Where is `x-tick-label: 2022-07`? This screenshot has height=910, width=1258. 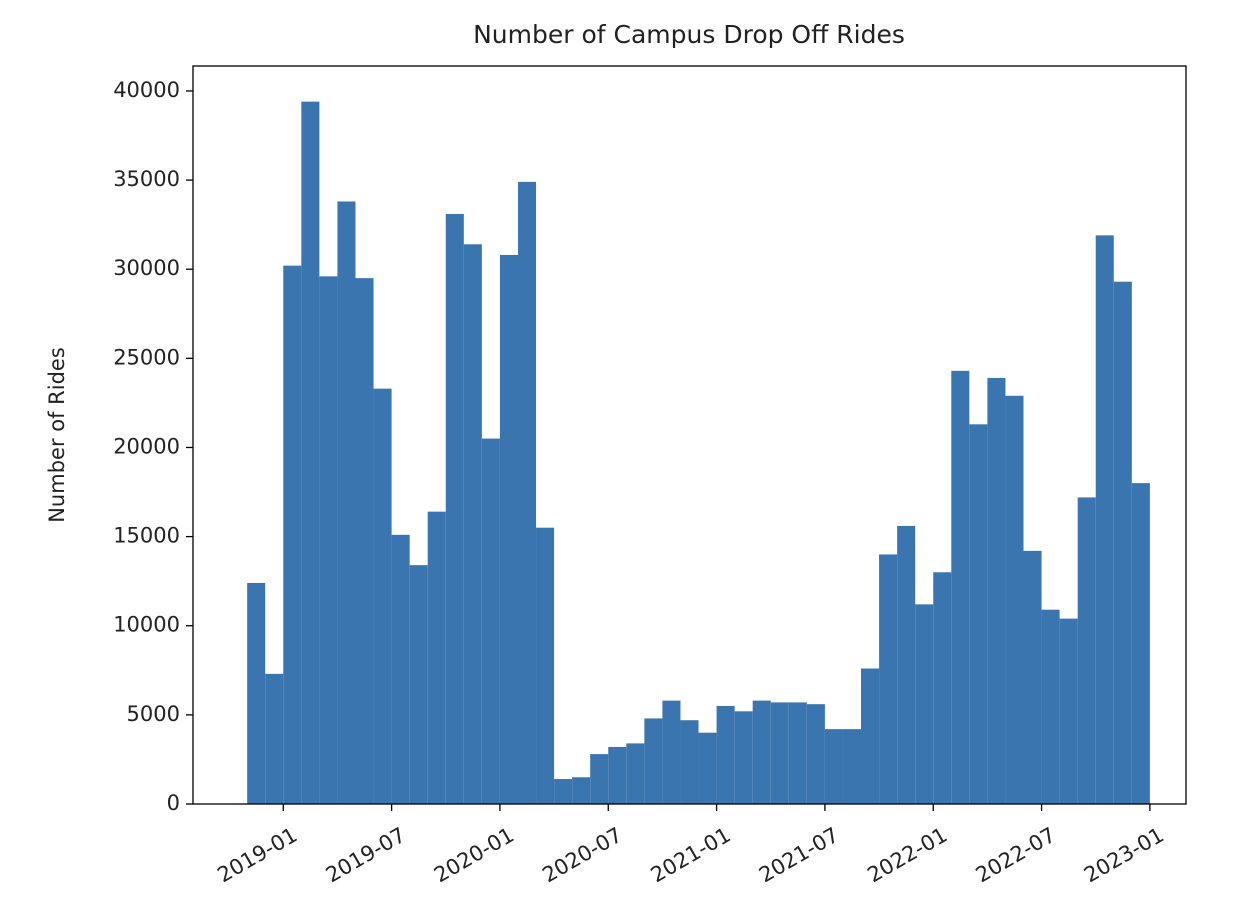 x-tick-label: 2022-07 is located at coordinates (1016, 855).